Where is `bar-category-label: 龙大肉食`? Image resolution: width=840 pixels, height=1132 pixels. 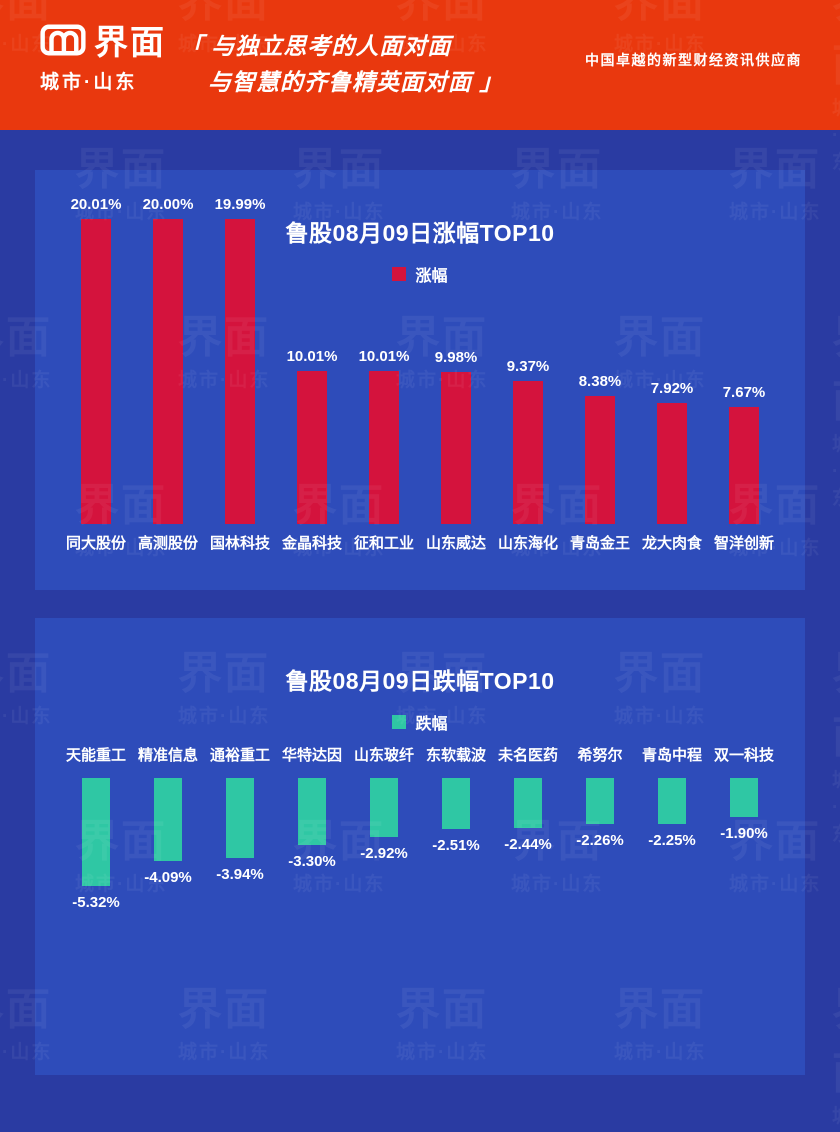
bar-category-label: 龙大肉食 is located at coordinates (671, 543).